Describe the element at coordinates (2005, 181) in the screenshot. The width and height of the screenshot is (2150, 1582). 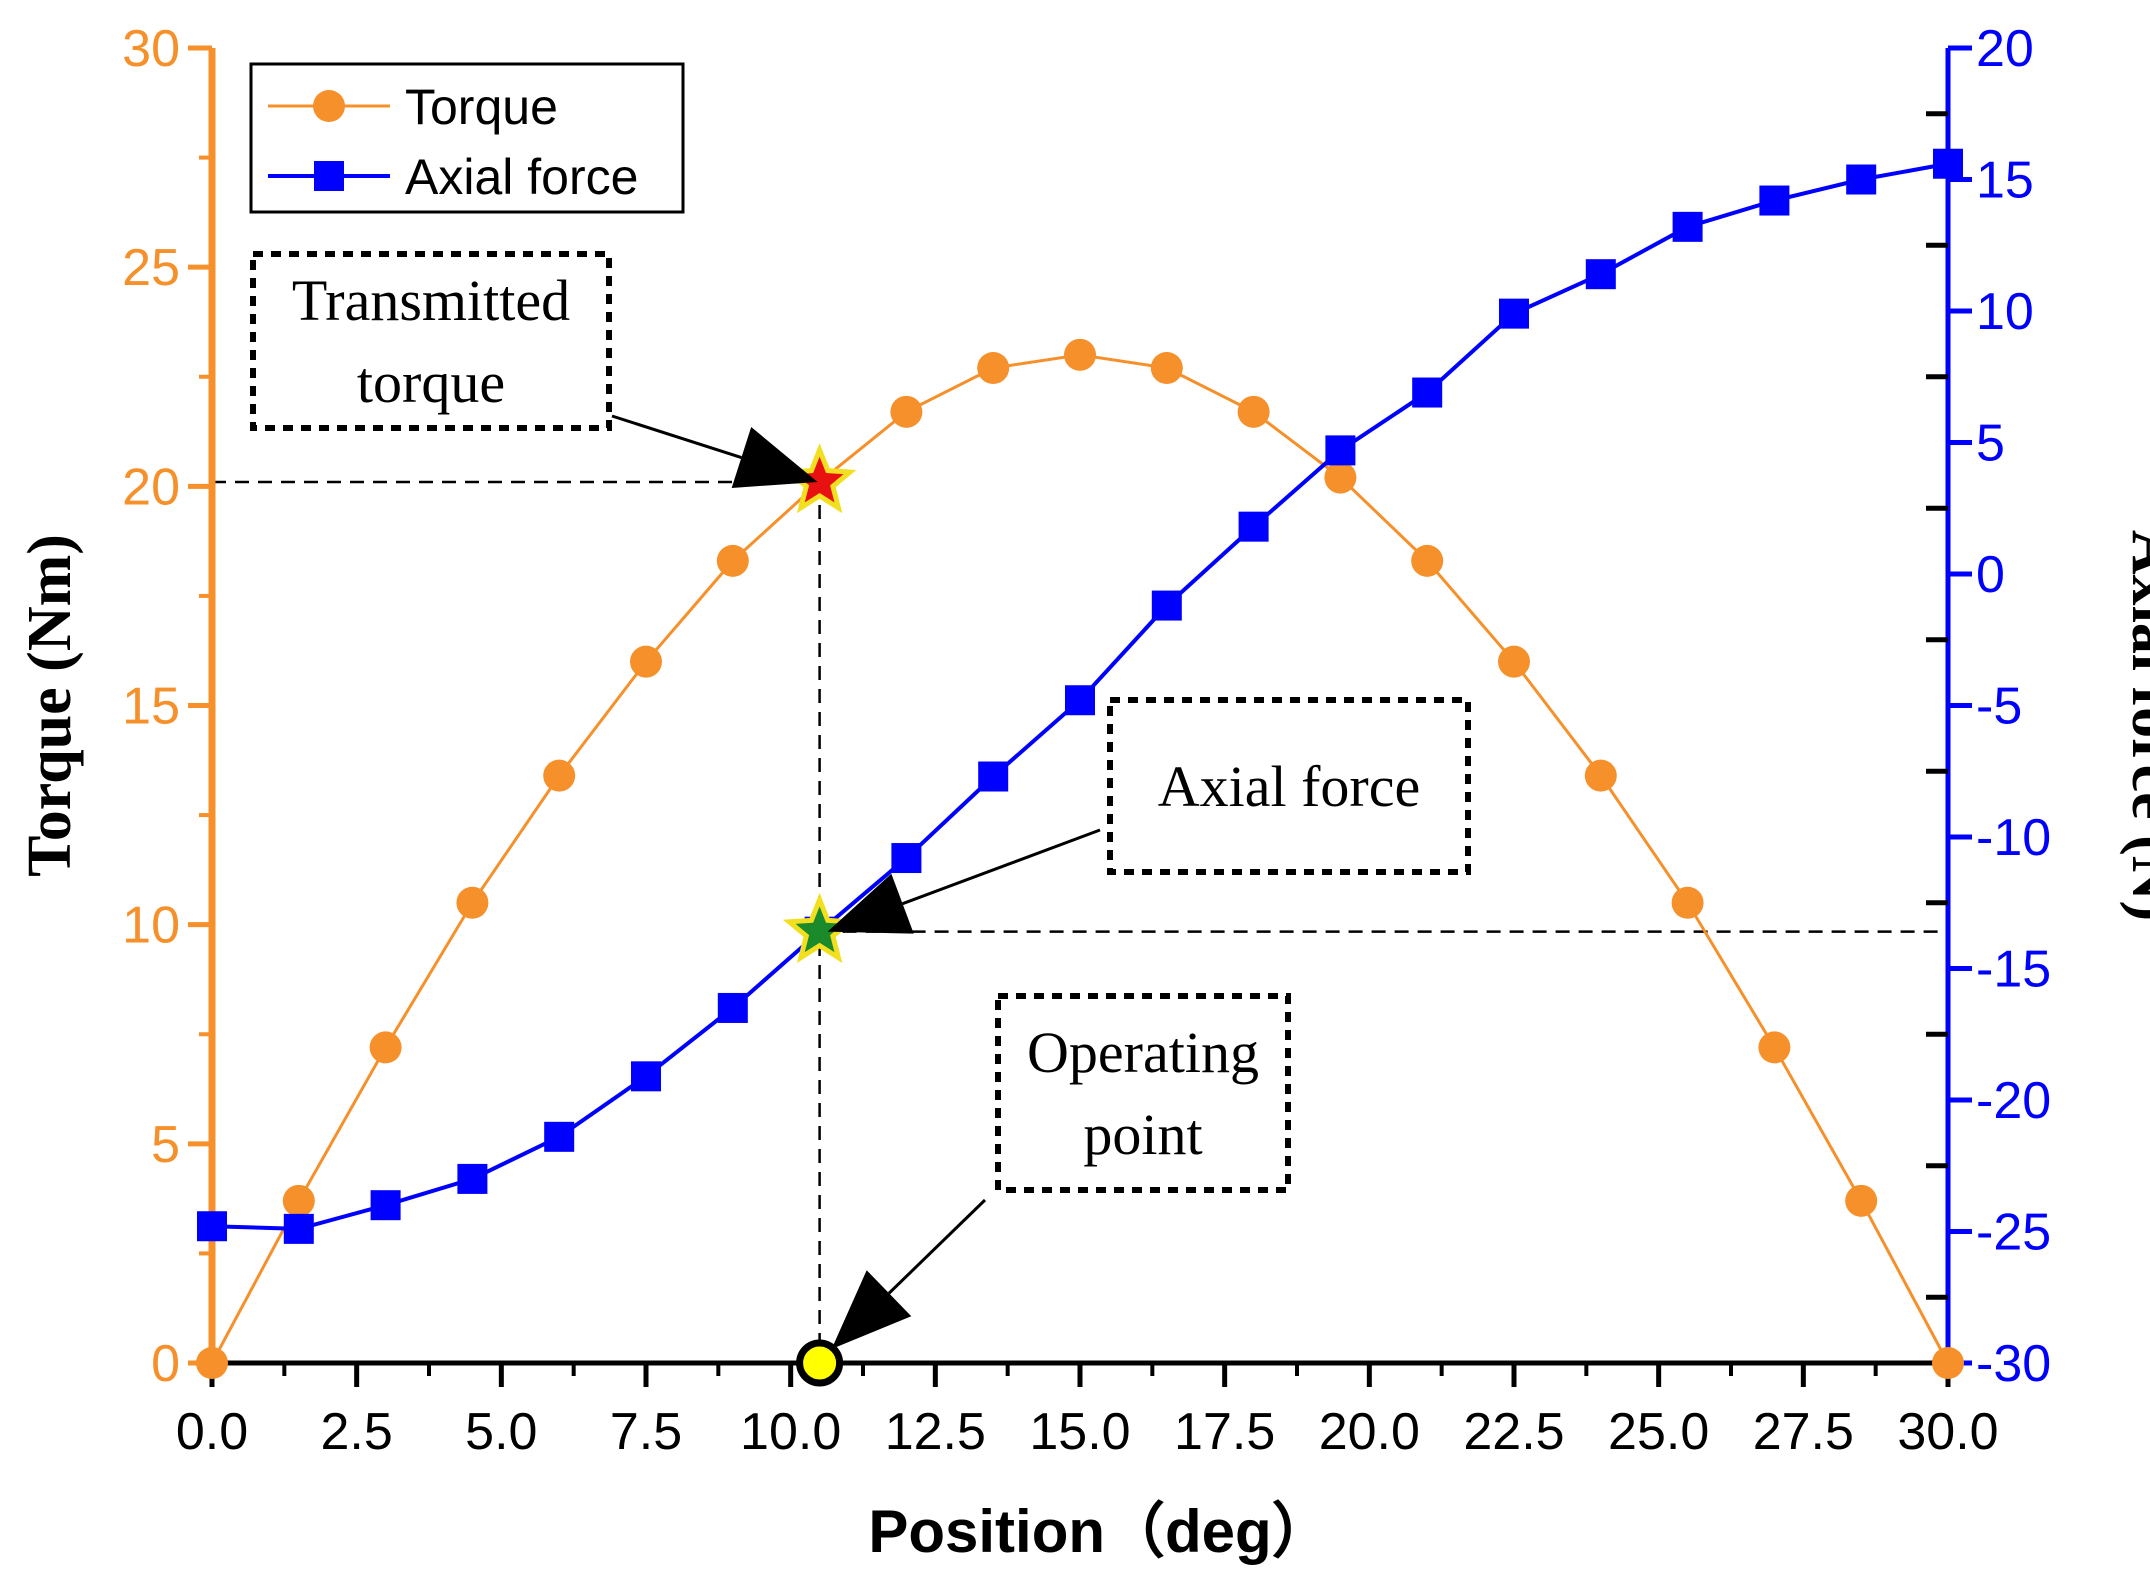
I see `right-y-tick-label: 15` at that location.